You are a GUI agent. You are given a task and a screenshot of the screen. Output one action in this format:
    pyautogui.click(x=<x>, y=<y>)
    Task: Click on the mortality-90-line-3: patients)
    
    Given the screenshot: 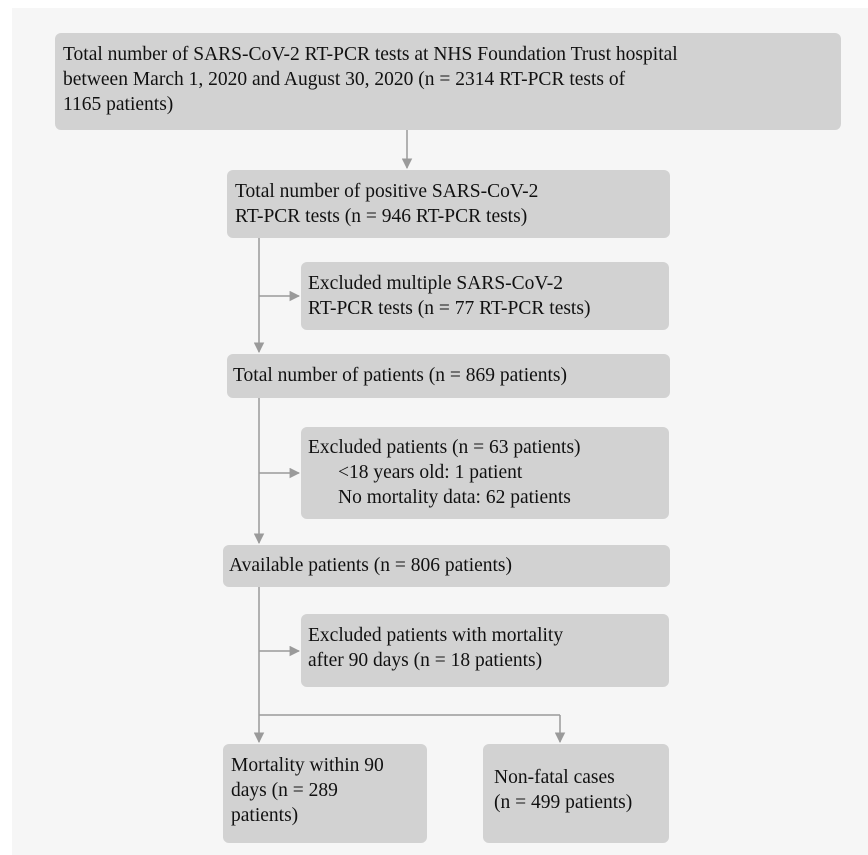 What is the action you would take?
    pyautogui.click(x=265, y=815)
    